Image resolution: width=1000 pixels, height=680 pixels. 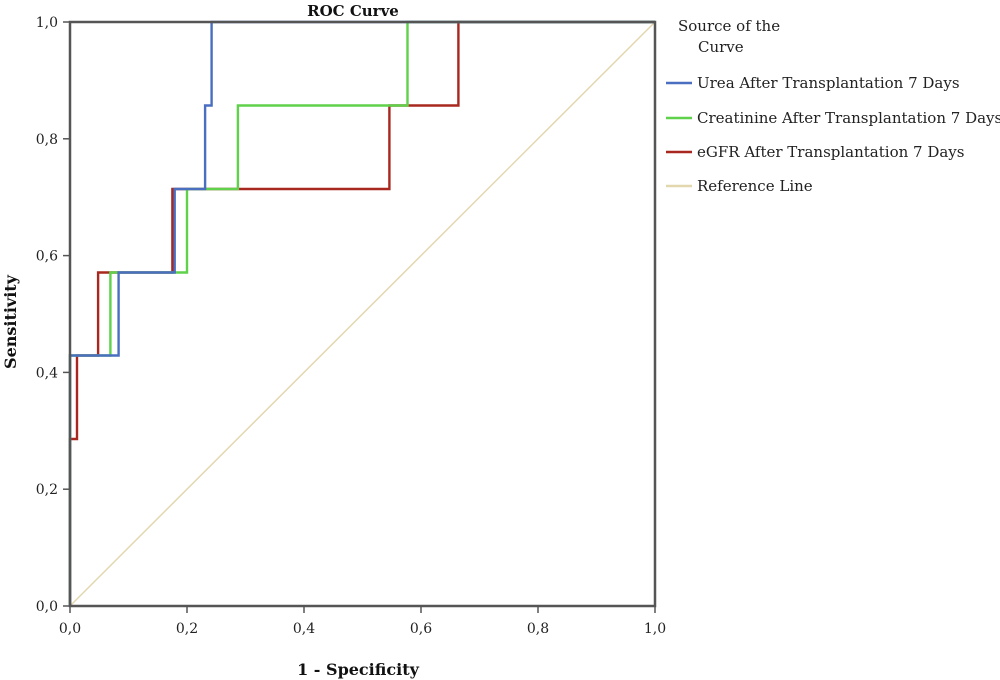 What do you see at coordinates (53, 315) in the screenshot?
I see `y-axis-ticks: 0,0 0,2 0,4 0,6 0,8 1,0` at bounding box center [53, 315].